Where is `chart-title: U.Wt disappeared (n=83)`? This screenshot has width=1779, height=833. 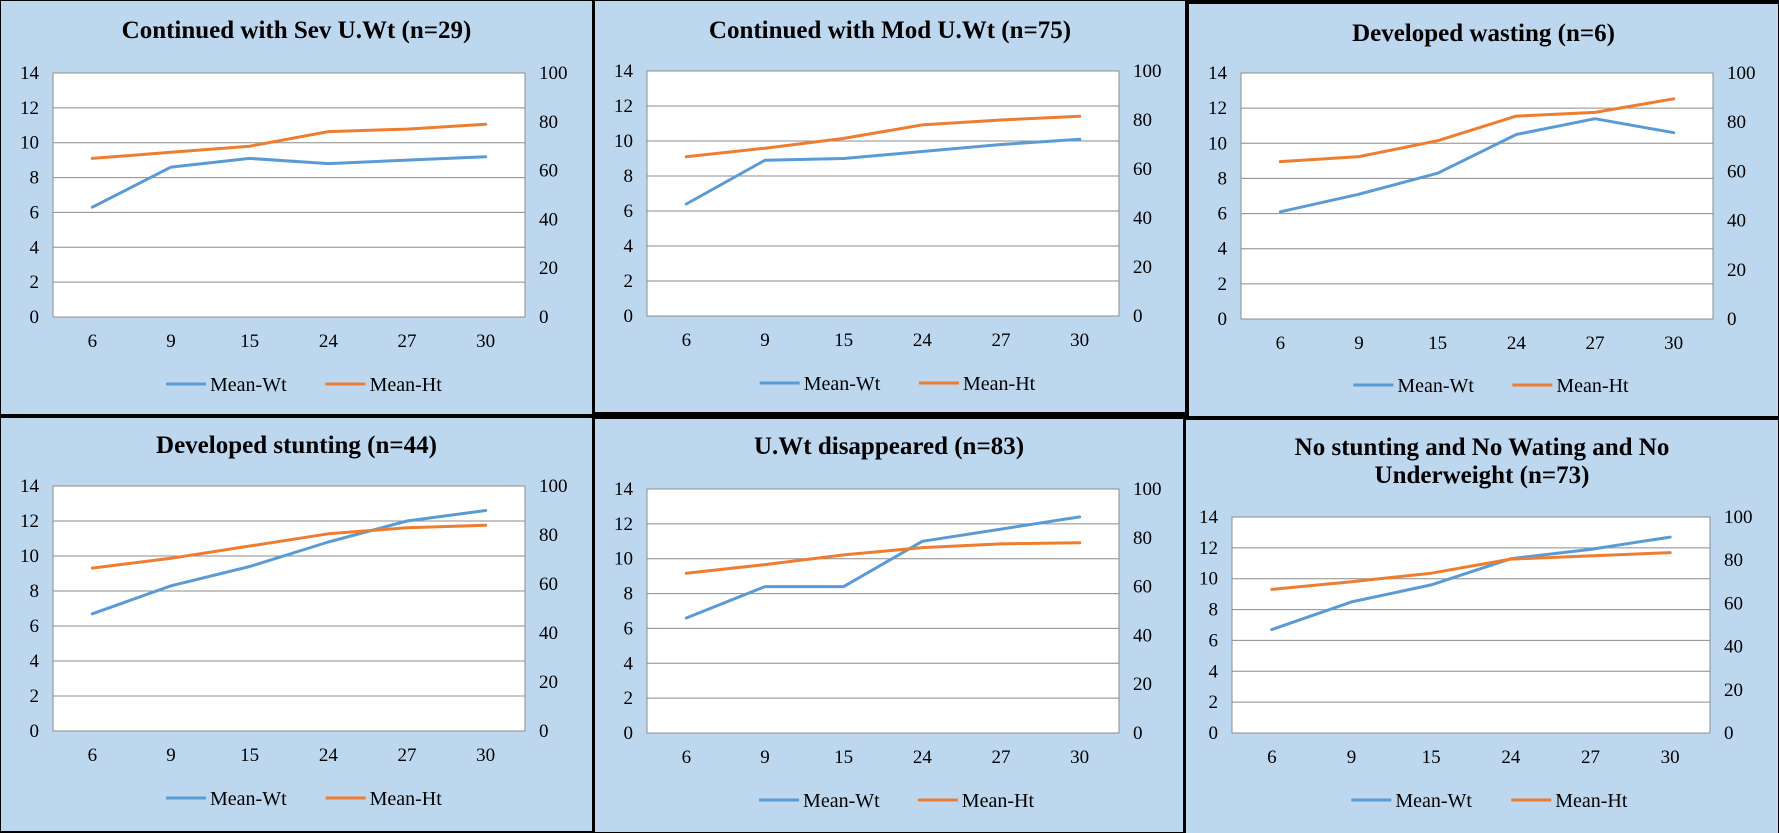 chart-title: U.Wt disappeared (n=83) is located at coordinates (889, 446).